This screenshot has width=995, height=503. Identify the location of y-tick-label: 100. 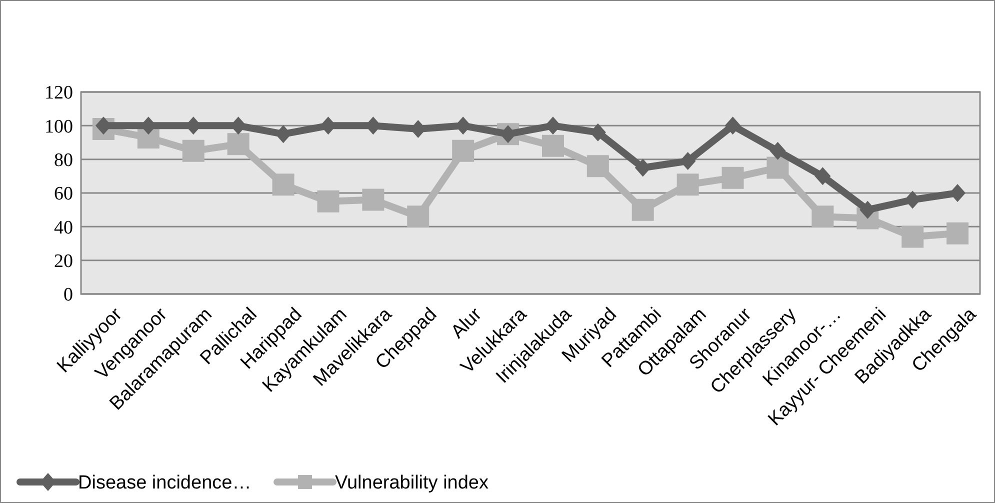
(58, 127).